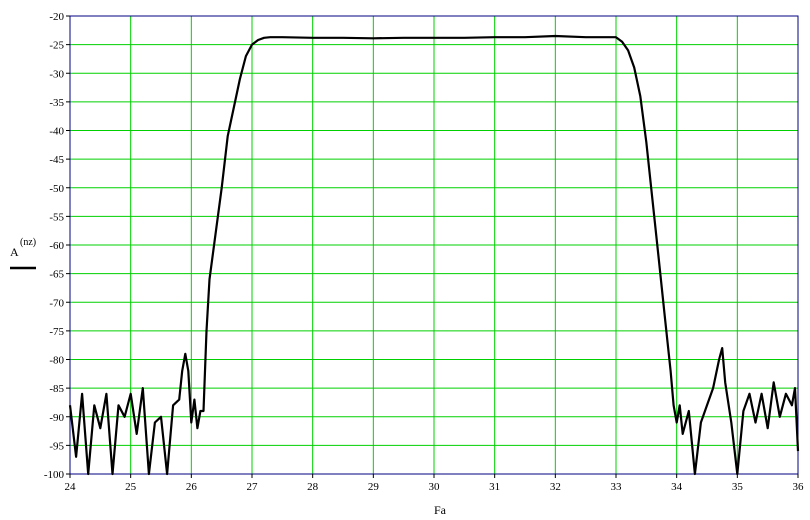  I want to click on y-tick-label: -25, so click(56, 46).